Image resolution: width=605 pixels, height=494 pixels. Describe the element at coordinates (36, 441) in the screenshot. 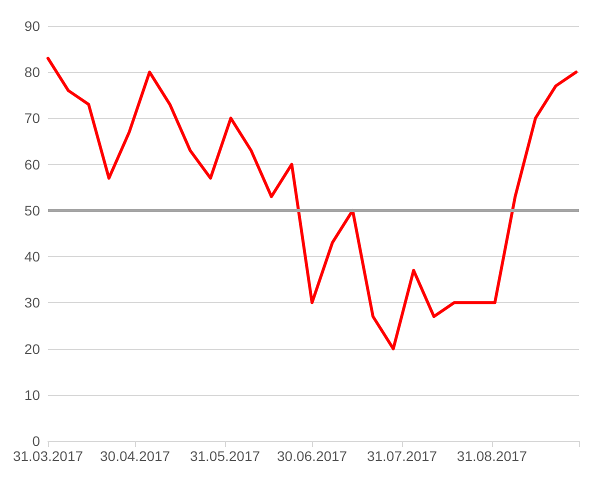

I see `y-tick-label: 0` at that location.